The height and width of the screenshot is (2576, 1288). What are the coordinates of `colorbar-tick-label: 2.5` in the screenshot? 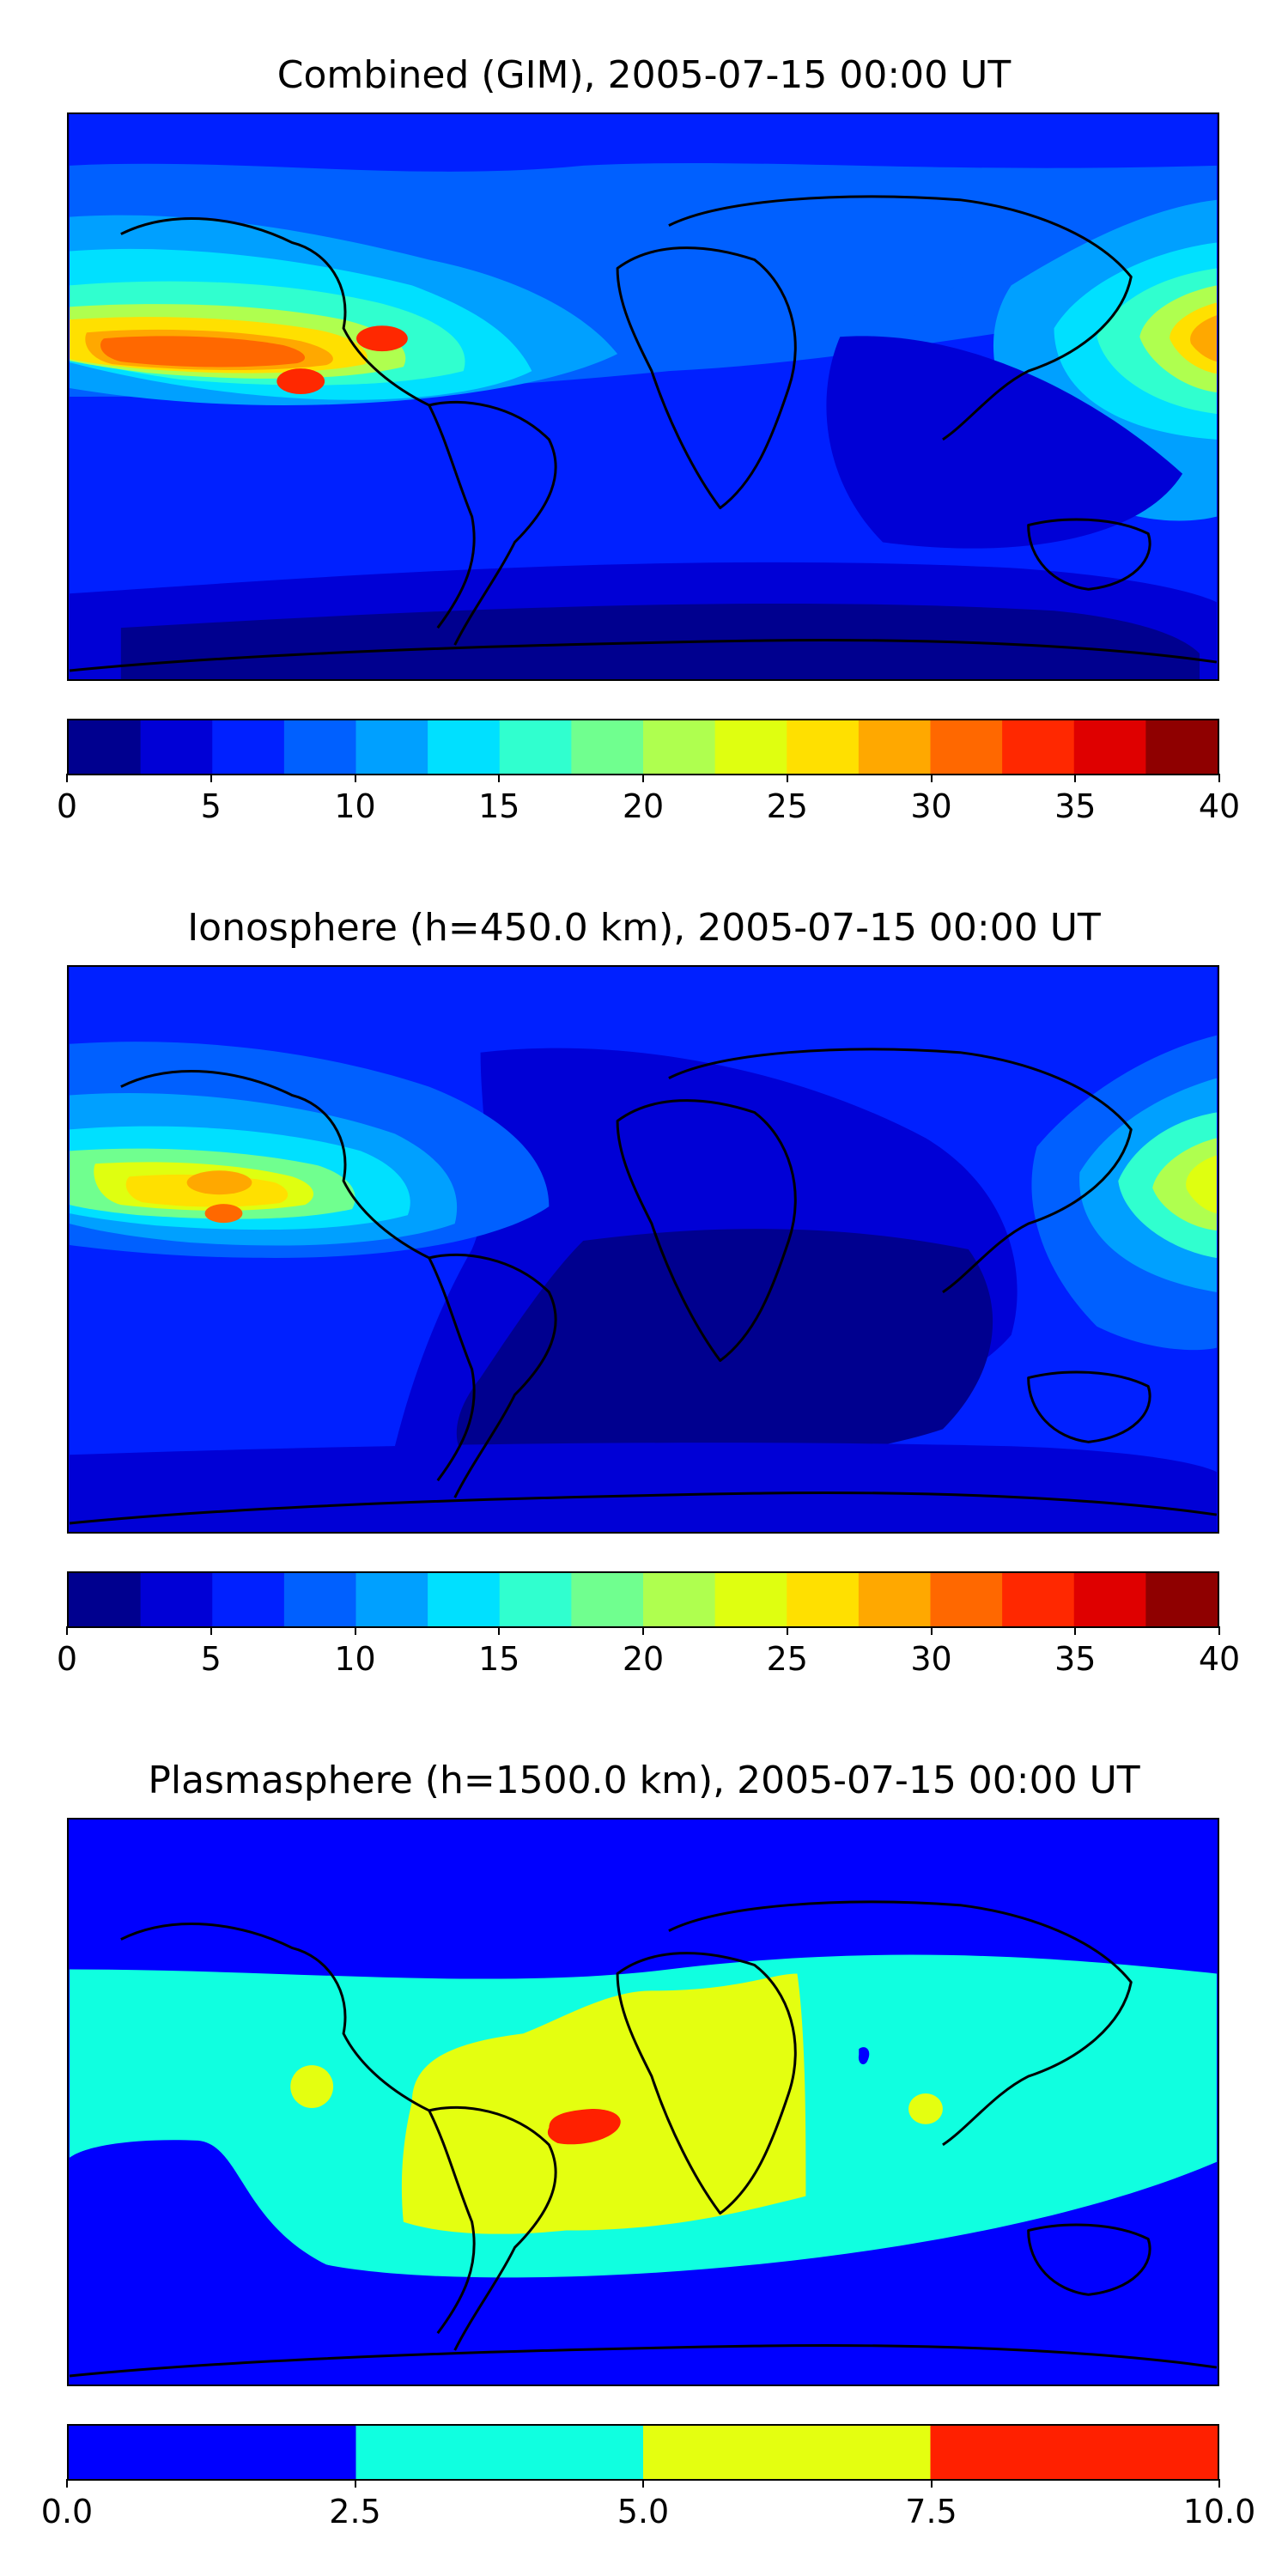 It's located at (355, 2511).